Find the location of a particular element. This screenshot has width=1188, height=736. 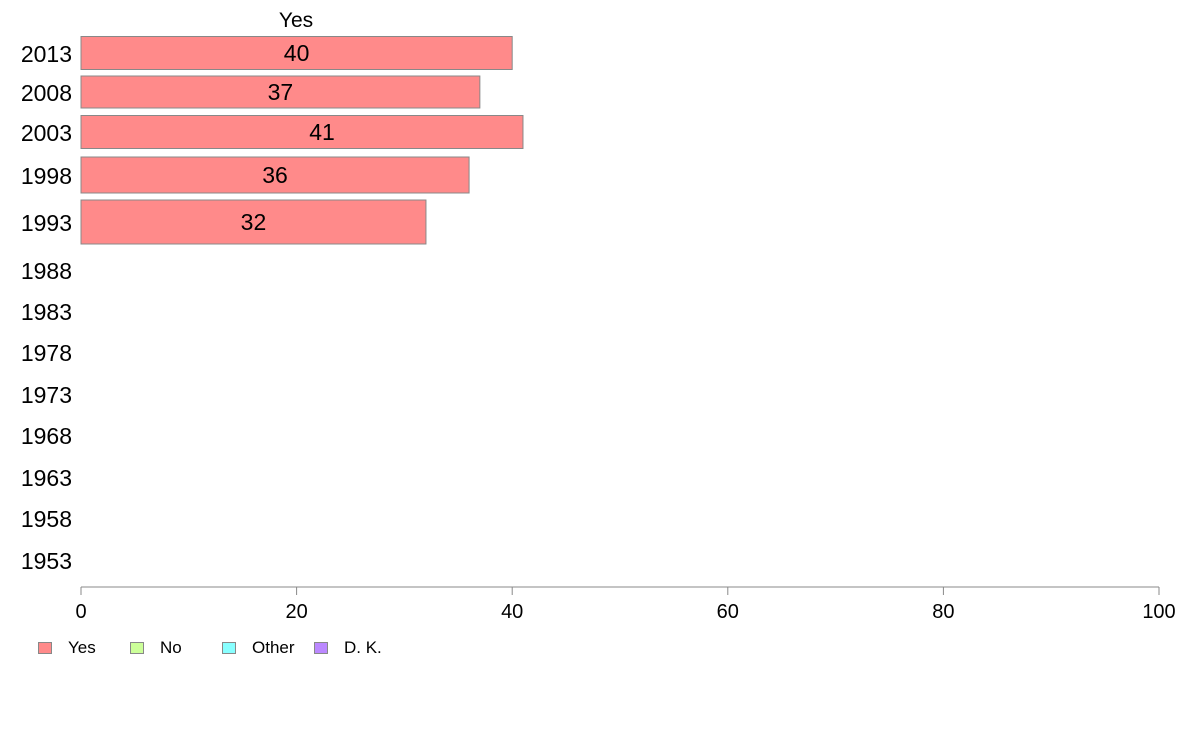

y-label-1978: 1978 is located at coordinates (46, 353).